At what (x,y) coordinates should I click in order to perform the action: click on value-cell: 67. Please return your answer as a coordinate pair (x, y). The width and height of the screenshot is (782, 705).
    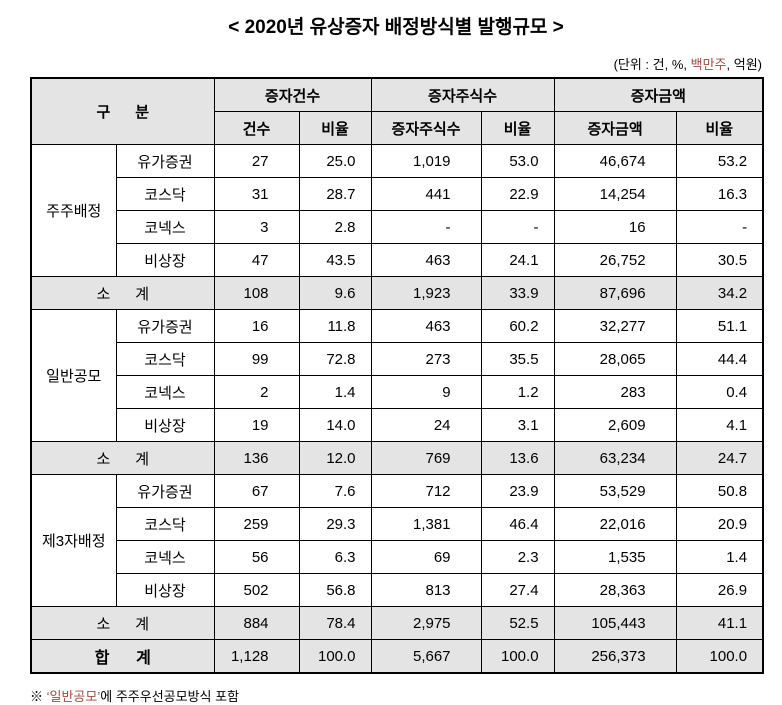
    Looking at the image, I should click on (256, 491).